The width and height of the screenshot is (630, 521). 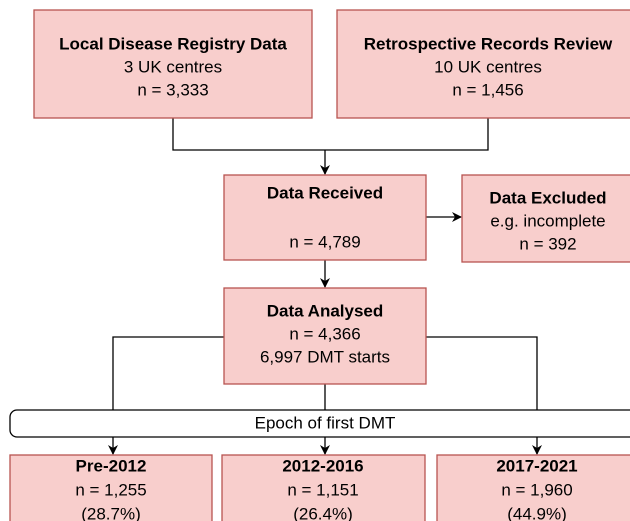 I want to click on node-text: (26.4%), so click(x=323, y=512).